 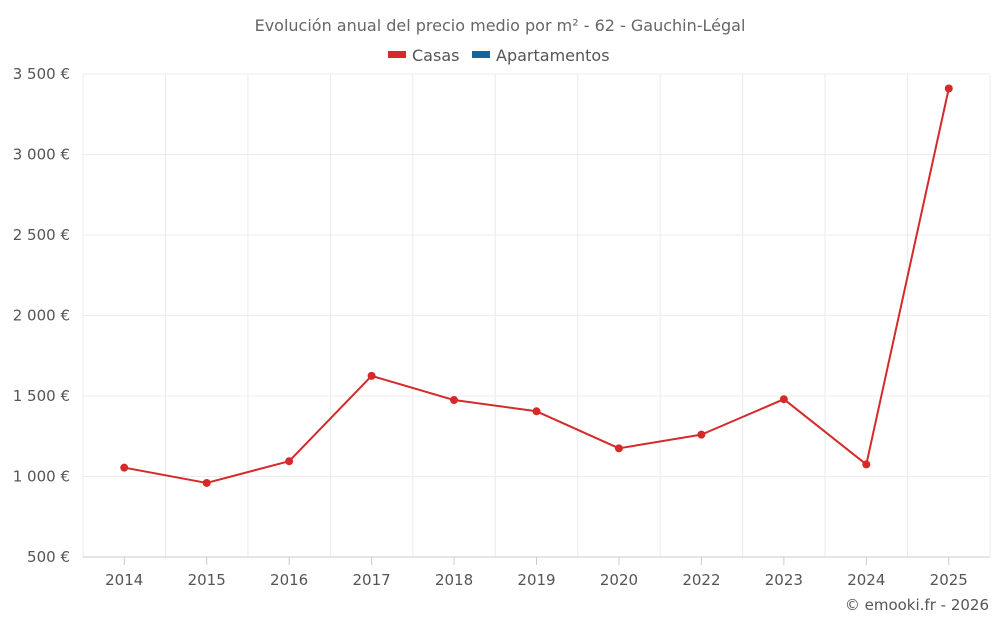 I want to click on legend-item-apartamentos: Apartamentos, so click(x=541, y=55).